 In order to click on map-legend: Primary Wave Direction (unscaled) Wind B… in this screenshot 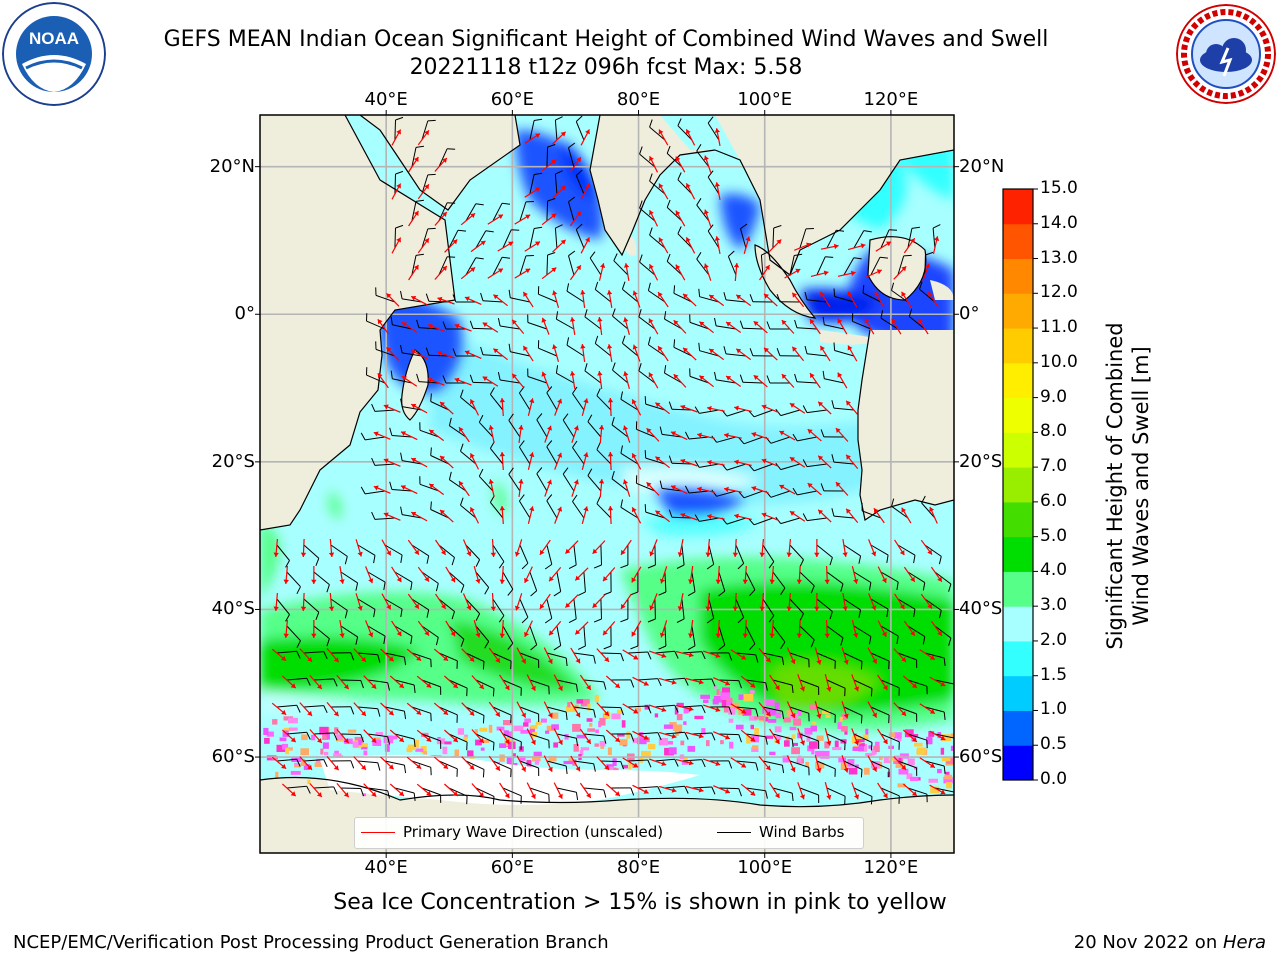, I will do `click(609, 833)`.